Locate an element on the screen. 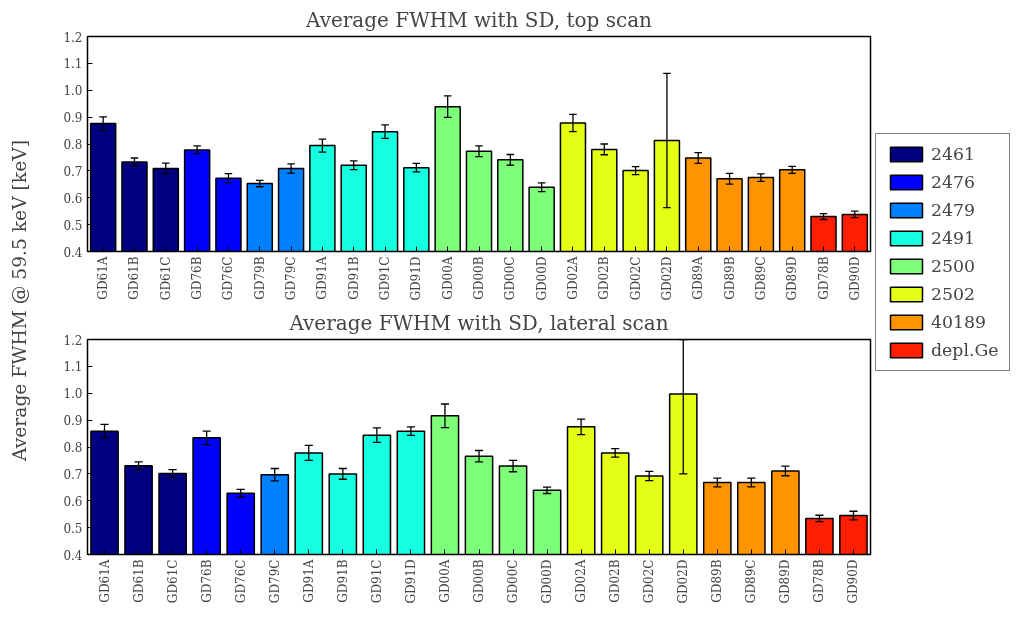  chart-title: Average FWHM with SD, top scan is located at coordinates (479, 19).